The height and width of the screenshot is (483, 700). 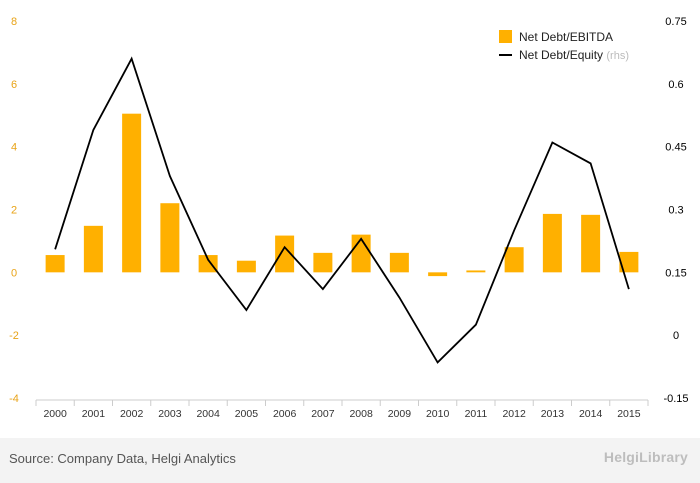 I want to click on x-tick-label: 2008, so click(x=361, y=414).